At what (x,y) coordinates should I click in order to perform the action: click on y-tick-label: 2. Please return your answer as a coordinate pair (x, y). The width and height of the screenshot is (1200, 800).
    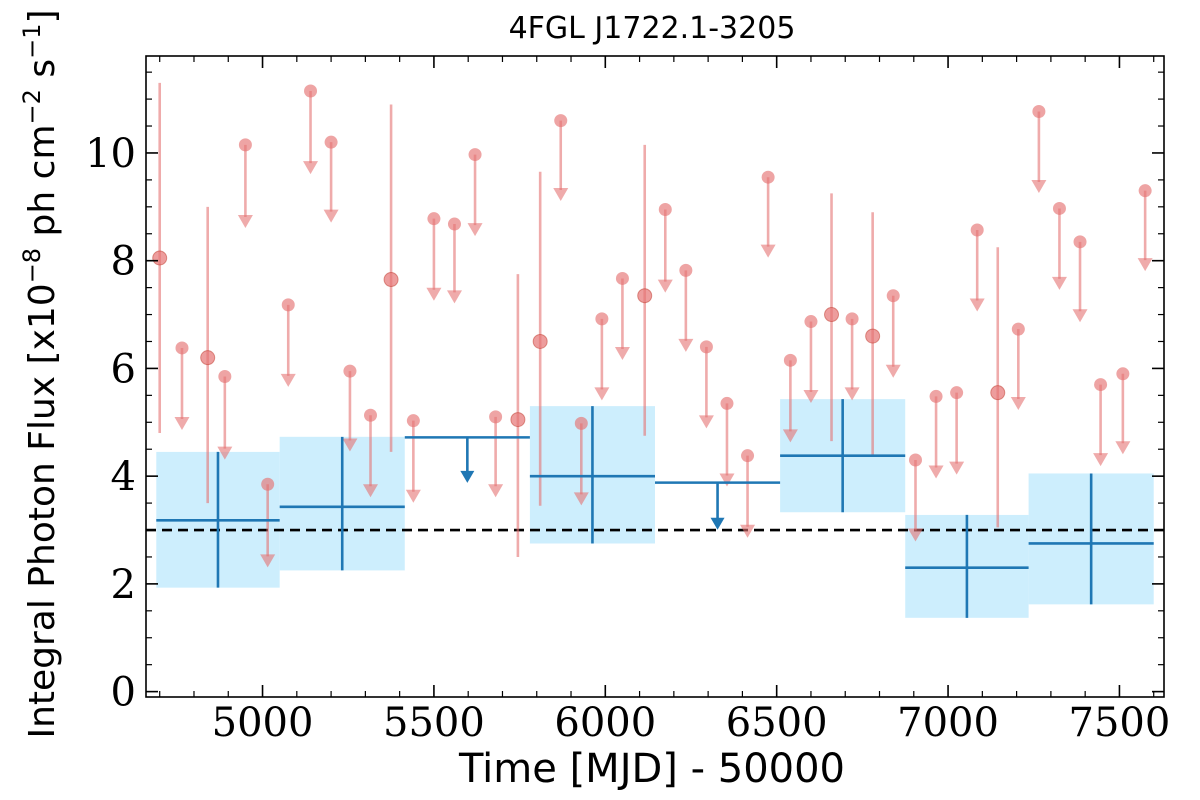
    Looking at the image, I should click on (123, 585).